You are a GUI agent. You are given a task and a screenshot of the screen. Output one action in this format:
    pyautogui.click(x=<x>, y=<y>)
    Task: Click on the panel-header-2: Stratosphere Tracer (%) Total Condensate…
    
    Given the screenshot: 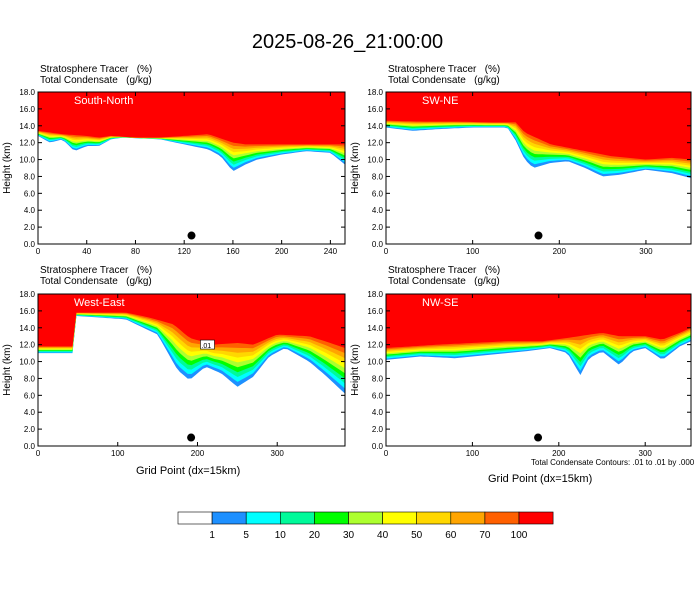 What is the action you would take?
    pyautogui.click(x=444, y=75)
    